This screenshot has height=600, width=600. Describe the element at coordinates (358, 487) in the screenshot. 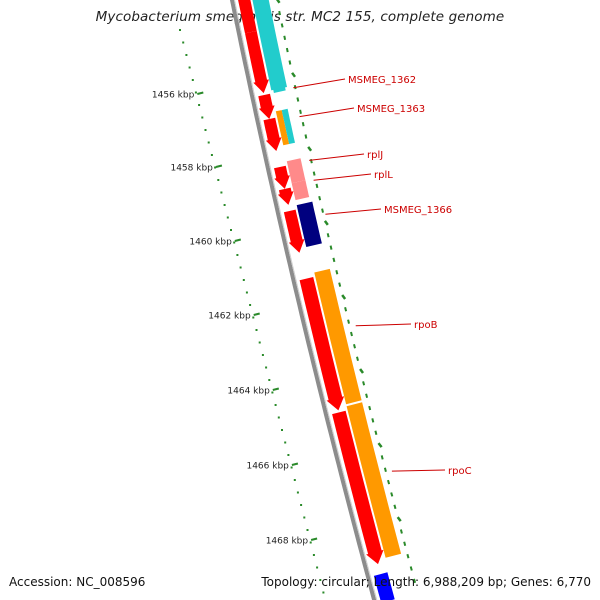

I see `cds-feature-rpoc` at that location.